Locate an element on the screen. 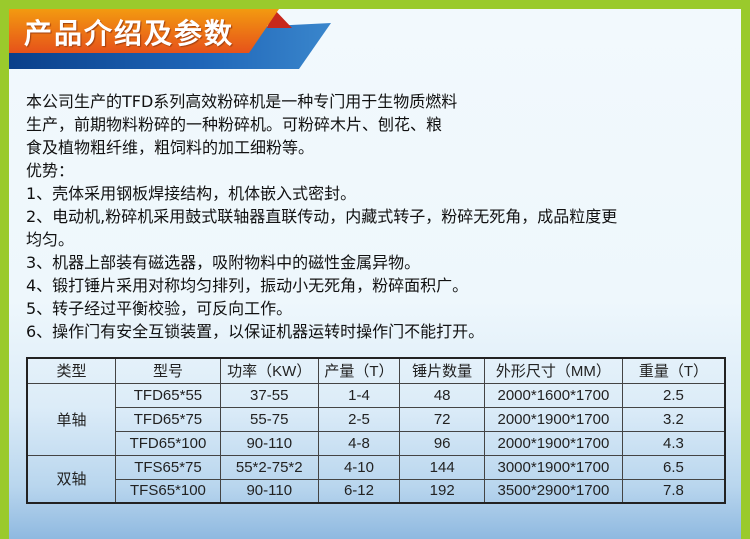 The height and width of the screenshot is (539, 750). table-cell: 55*2-75*2 is located at coordinates (269, 467).